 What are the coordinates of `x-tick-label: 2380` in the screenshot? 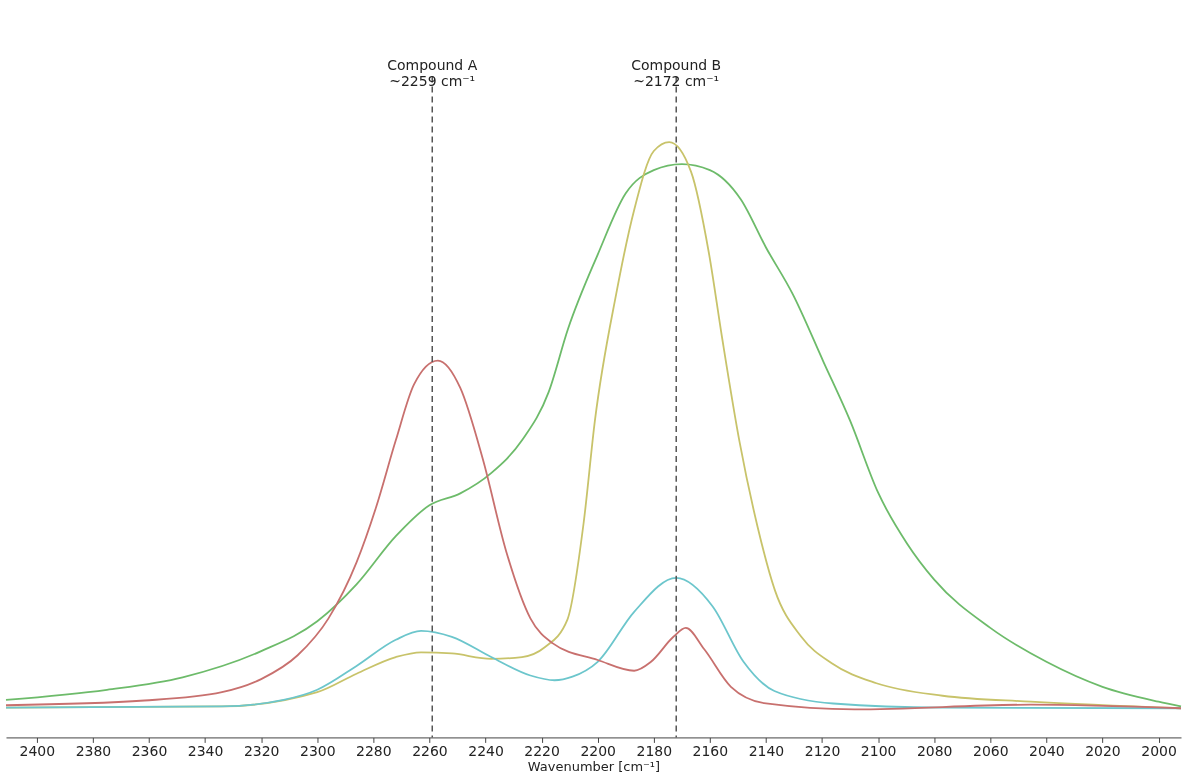 It's located at (93, 750).